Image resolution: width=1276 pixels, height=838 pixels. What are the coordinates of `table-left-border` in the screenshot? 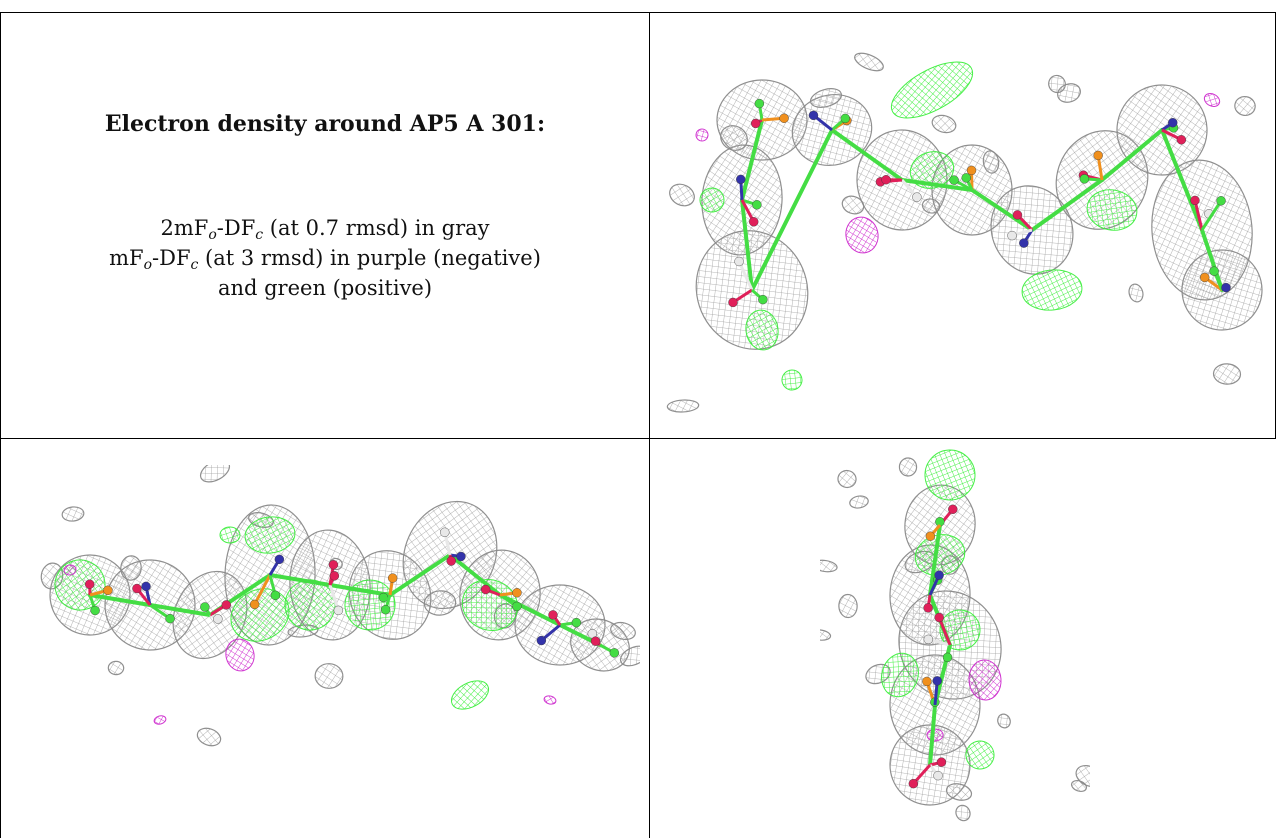 It's located at (0, 425).